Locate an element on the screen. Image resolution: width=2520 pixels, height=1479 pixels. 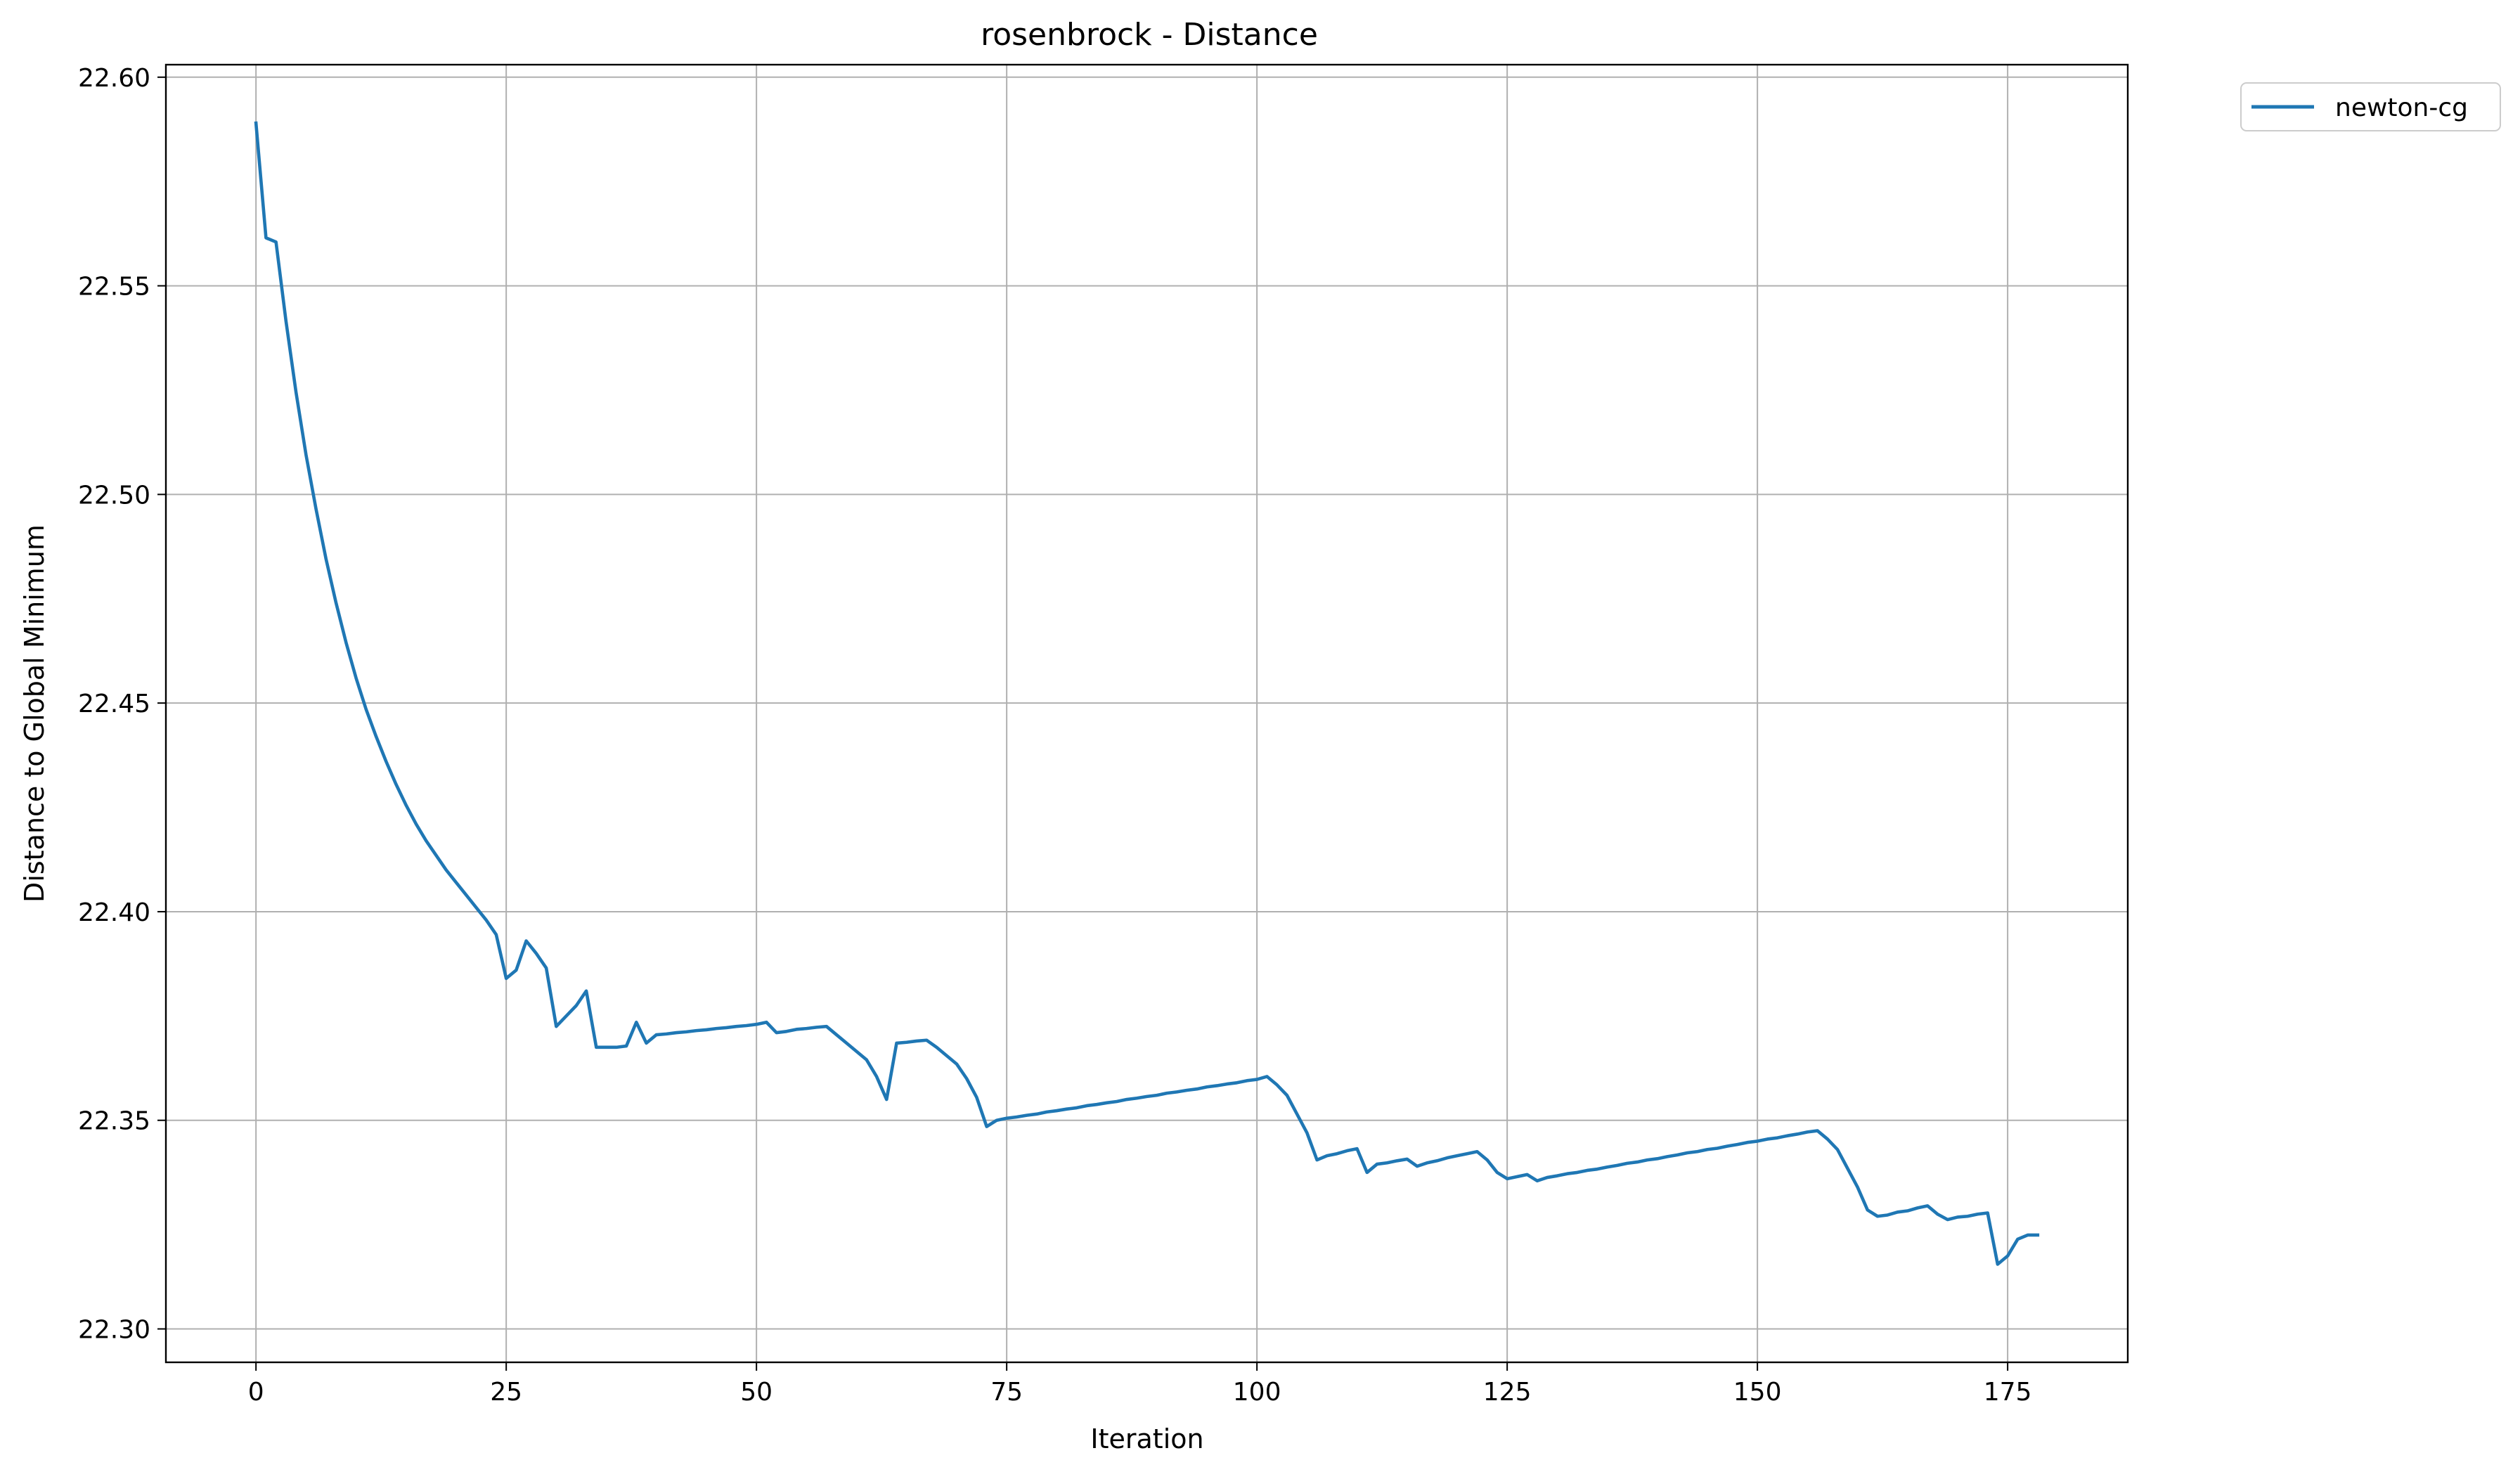
x-tick-label: 75 is located at coordinates (1006, 1392).